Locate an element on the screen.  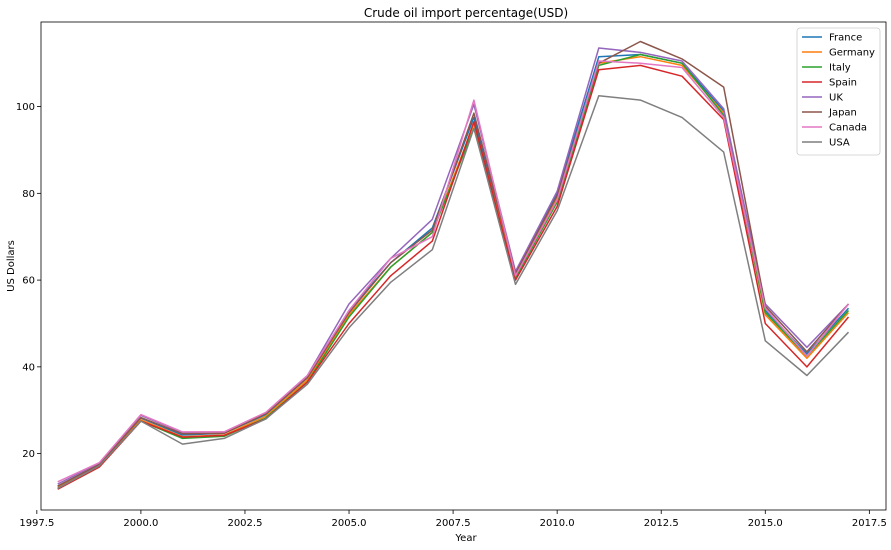
y-tick-label: 20 is located at coordinates (28, 454).